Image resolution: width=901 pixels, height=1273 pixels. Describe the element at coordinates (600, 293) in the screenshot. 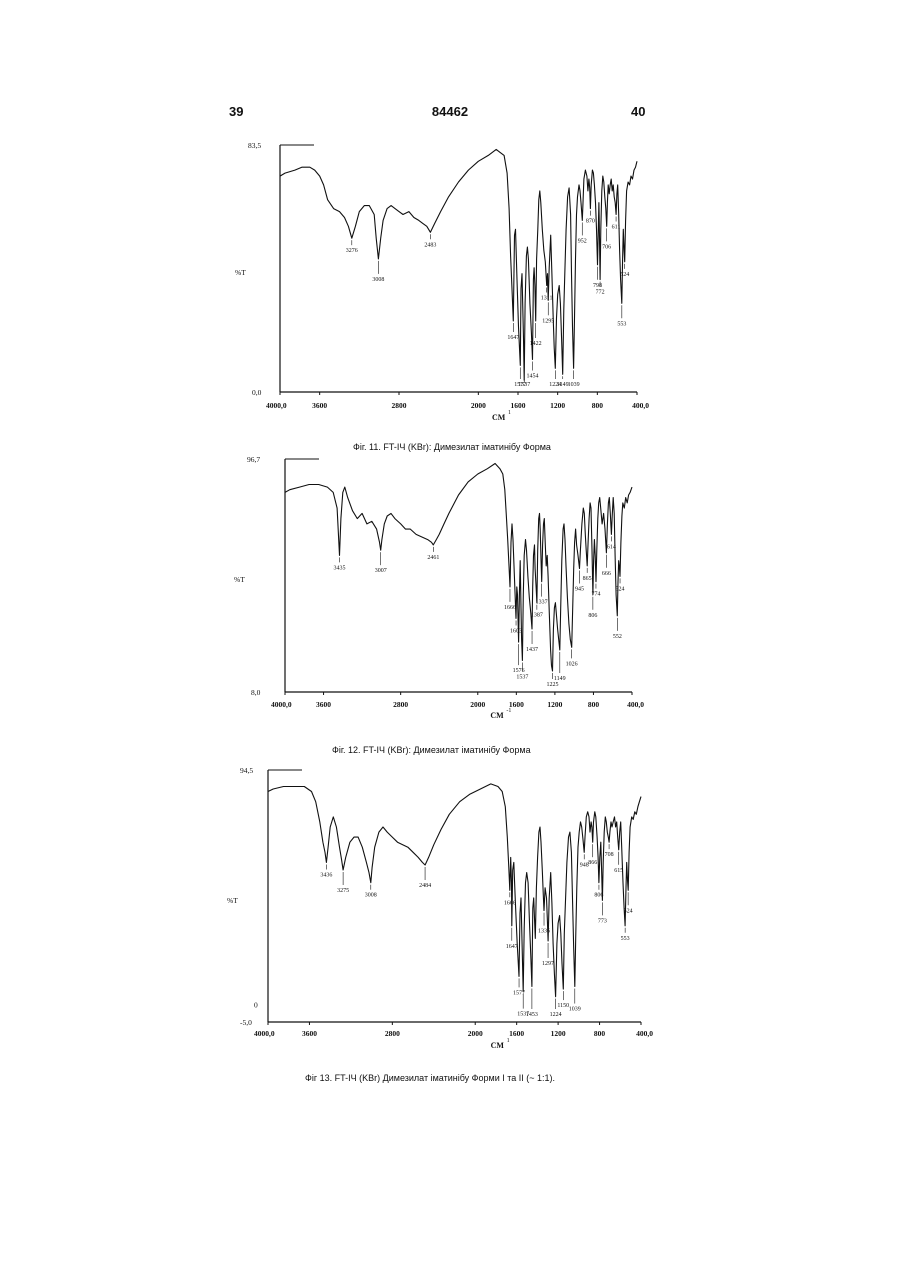

I see `peak-label: 772` at that location.